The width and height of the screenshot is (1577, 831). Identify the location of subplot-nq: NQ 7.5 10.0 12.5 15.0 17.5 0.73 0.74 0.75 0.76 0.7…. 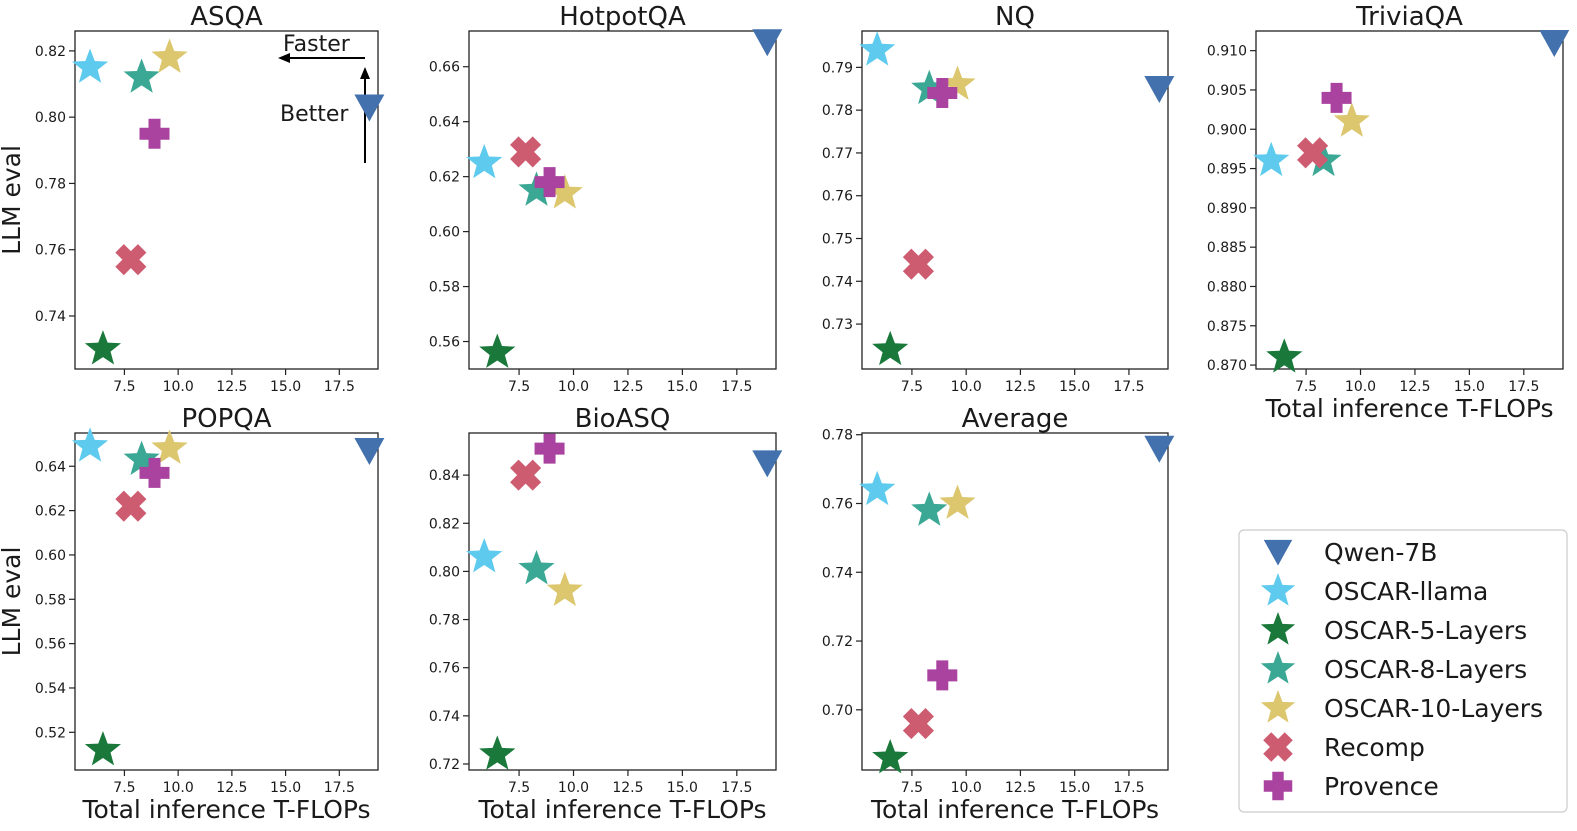
(998, 198).